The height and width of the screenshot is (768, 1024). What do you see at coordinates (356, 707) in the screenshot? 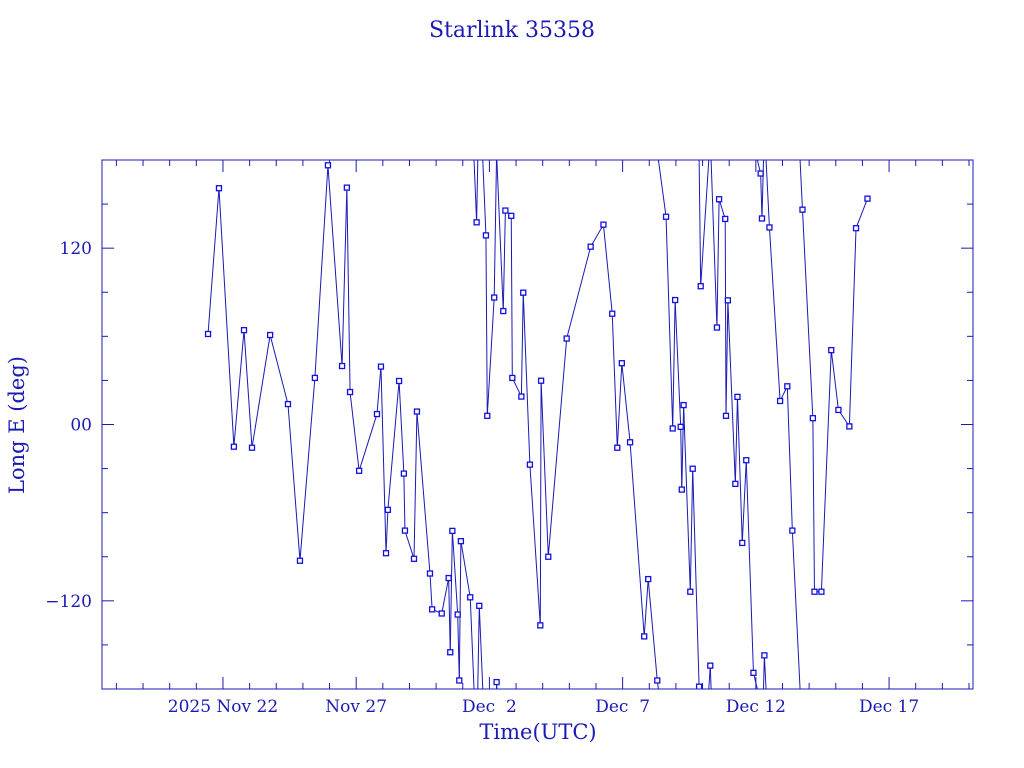
I see `x-tick-label: Nov 27` at bounding box center [356, 707].